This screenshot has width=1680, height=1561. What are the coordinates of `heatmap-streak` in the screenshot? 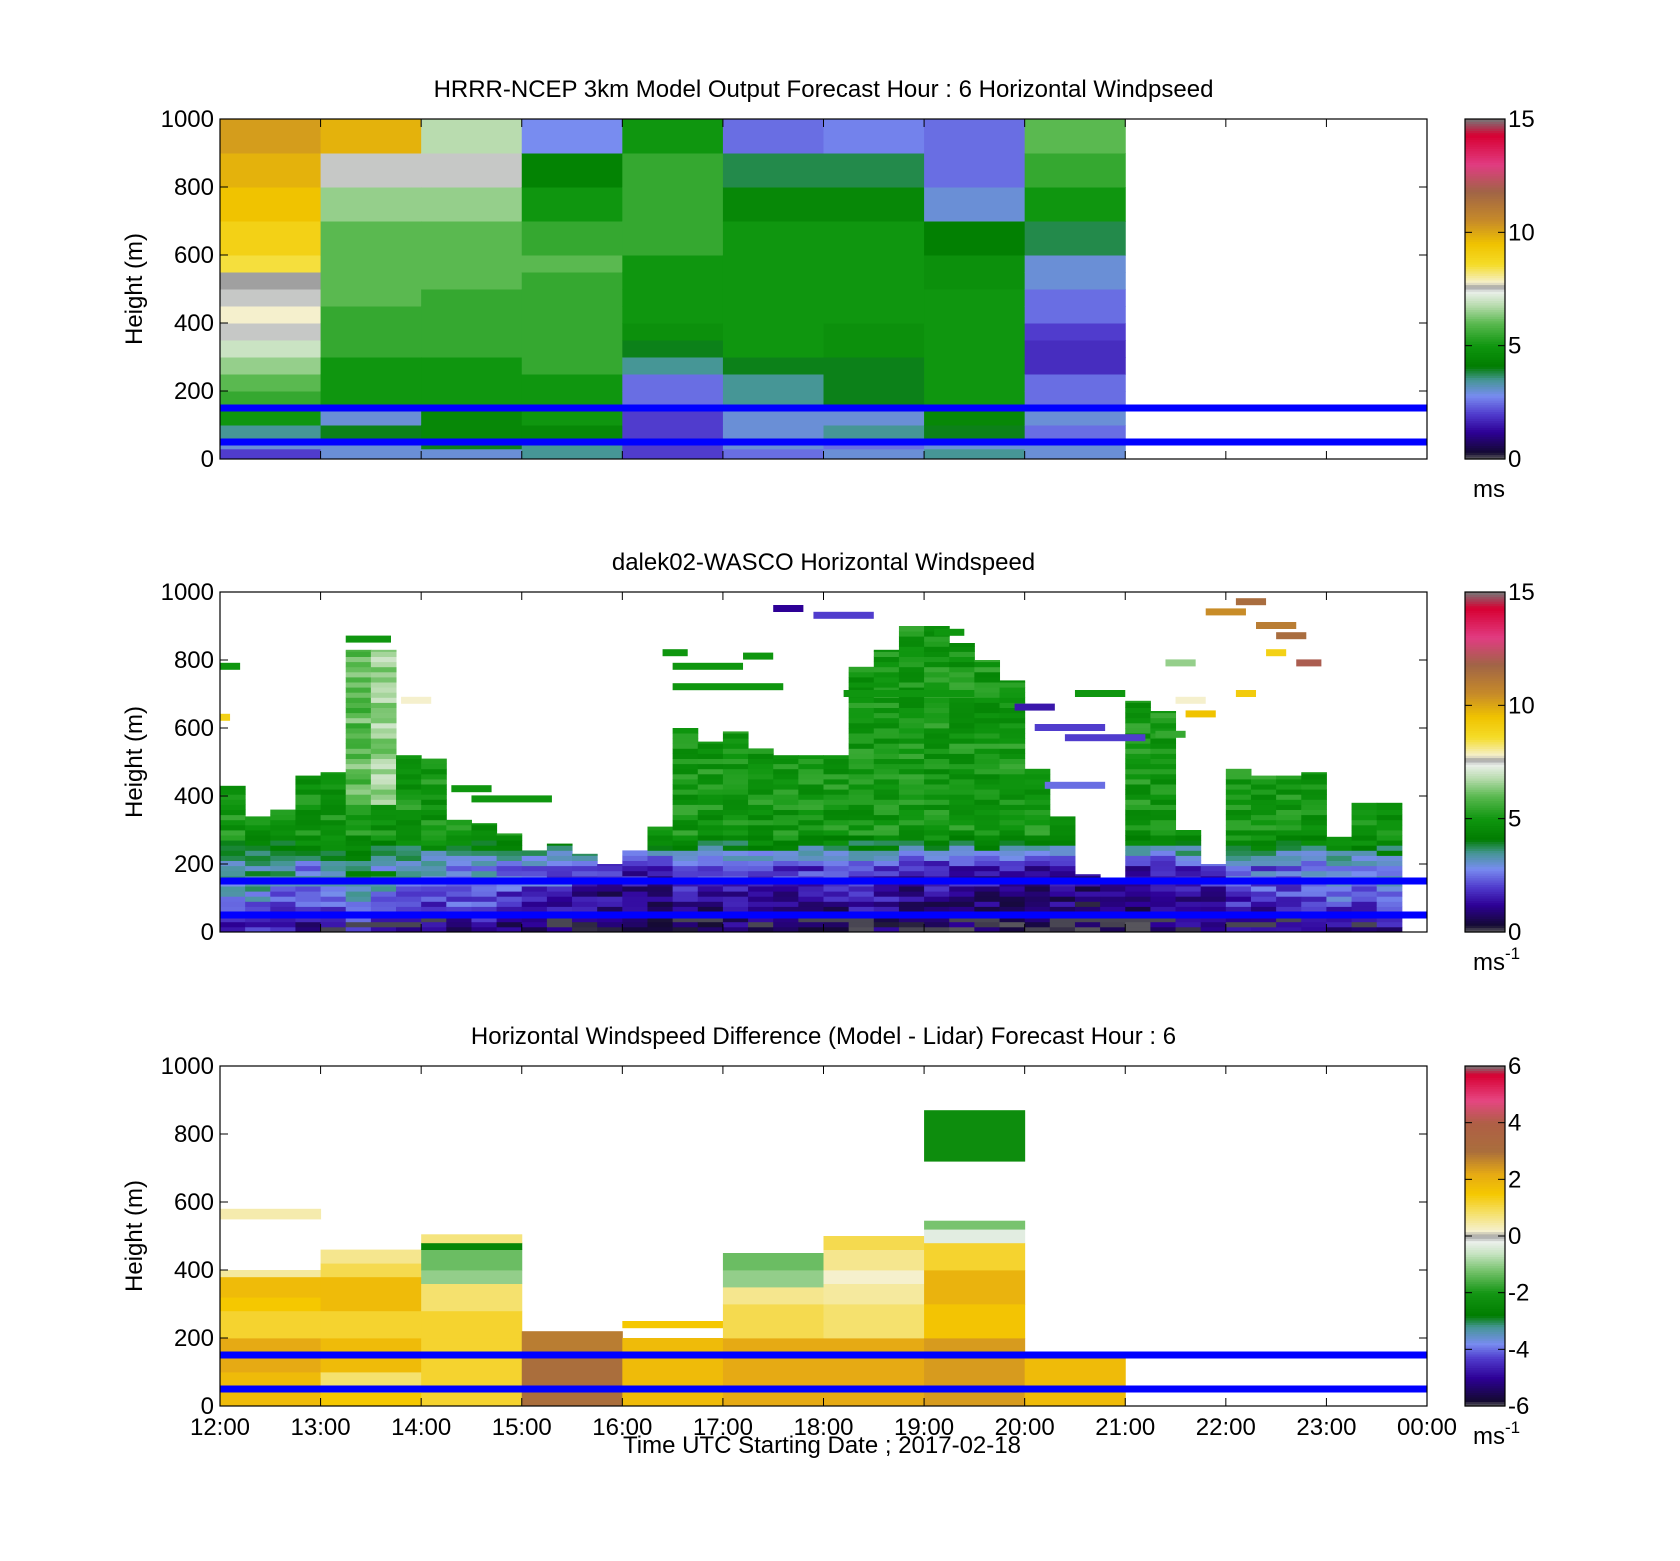 It's located at (416, 700).